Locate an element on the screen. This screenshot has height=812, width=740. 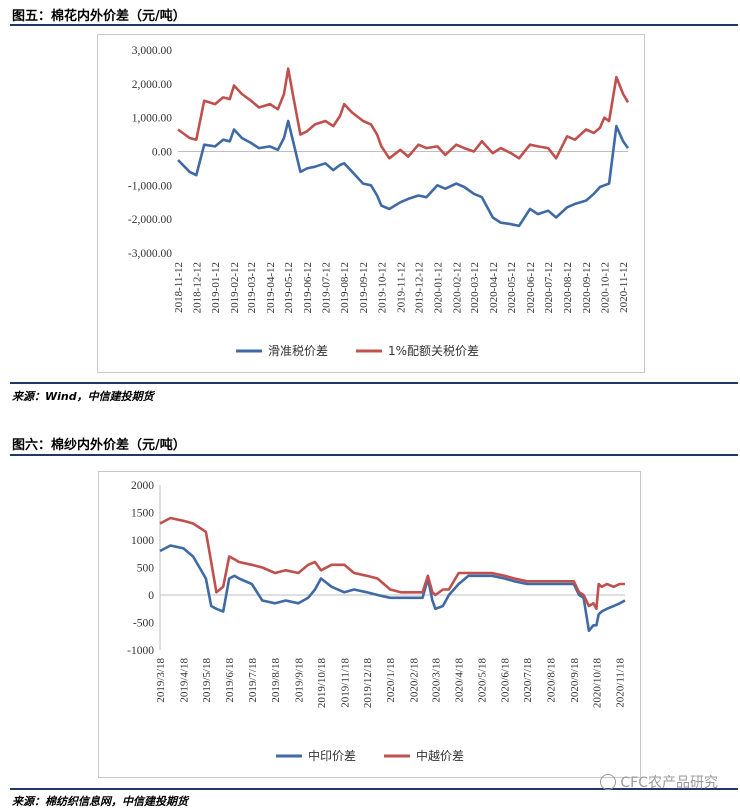
x-tick-label: 2019-04-12 is located at coordinates (271, 287).